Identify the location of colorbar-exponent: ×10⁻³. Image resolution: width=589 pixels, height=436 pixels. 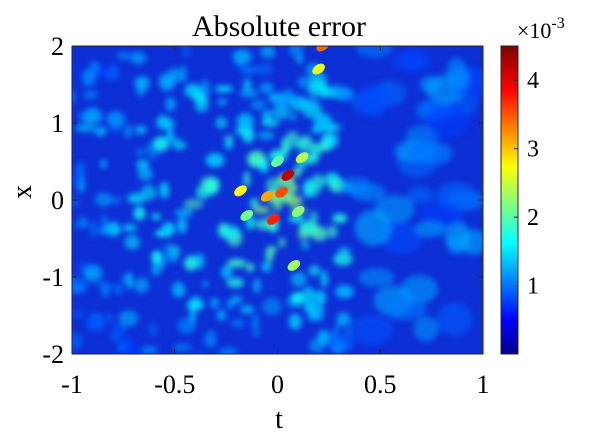
(541, 29).